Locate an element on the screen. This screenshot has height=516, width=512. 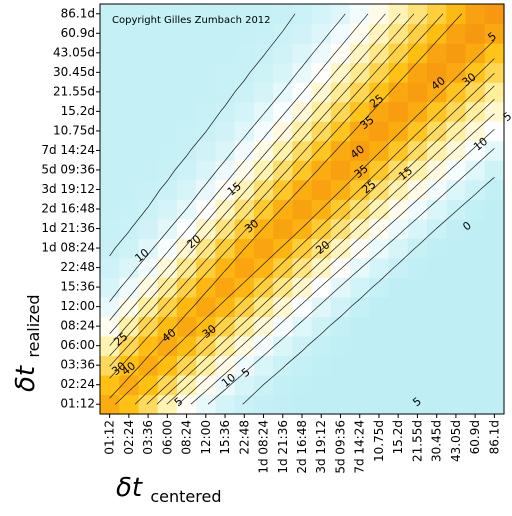
y-tick-label: 7d 14:24 is located at coordinates (68, 150).